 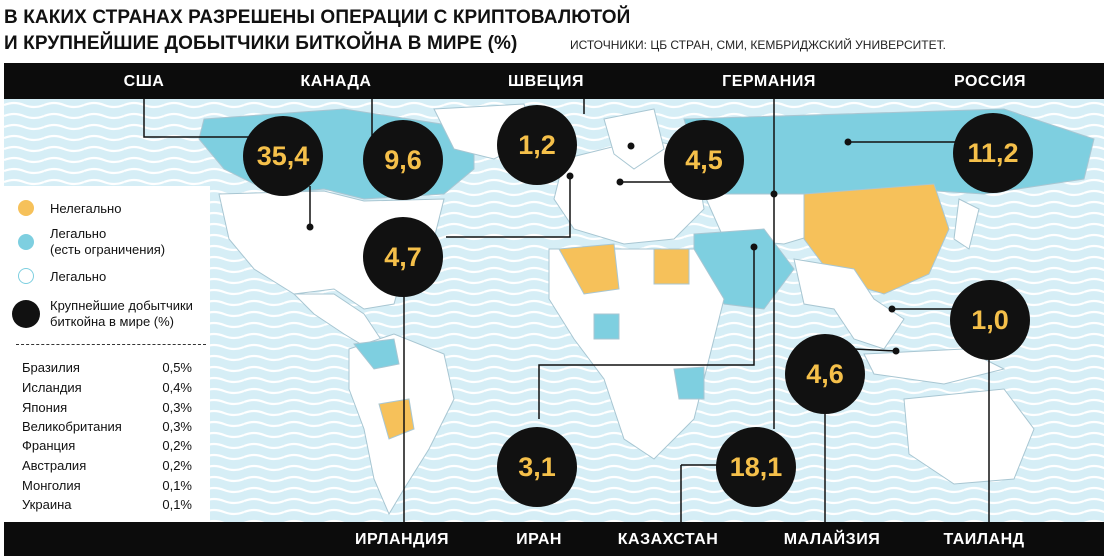 What do you see at coordinates (51, 485) in the screenshot?
I see `minor-miner-country: Монголия` at bounding box center [51, 485].